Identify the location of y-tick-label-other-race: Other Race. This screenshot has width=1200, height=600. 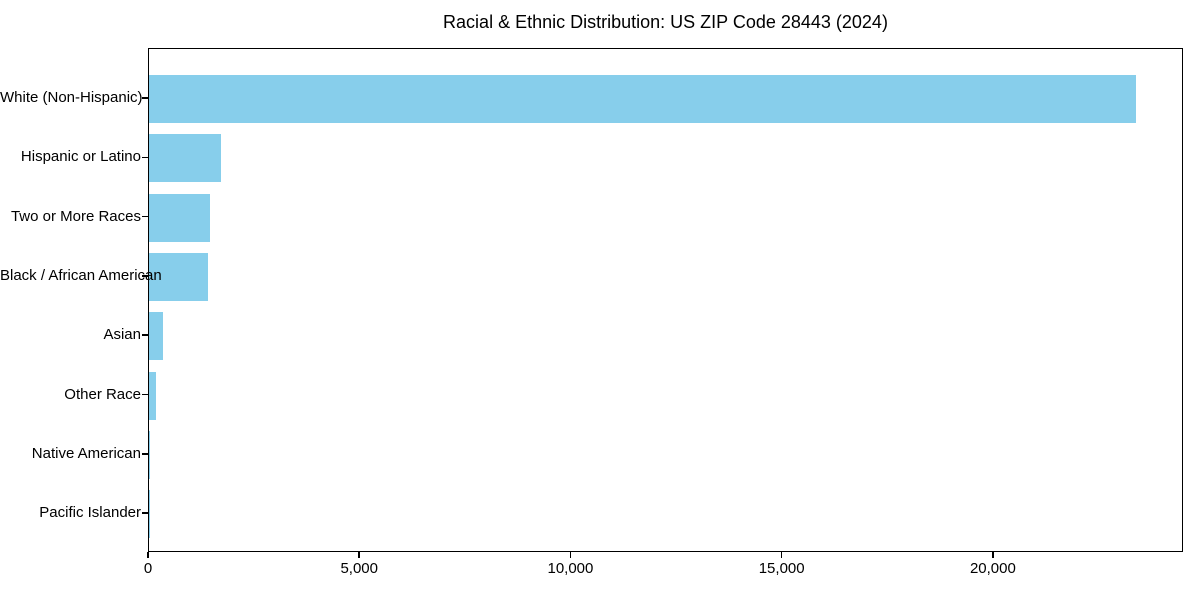
(102, 394).